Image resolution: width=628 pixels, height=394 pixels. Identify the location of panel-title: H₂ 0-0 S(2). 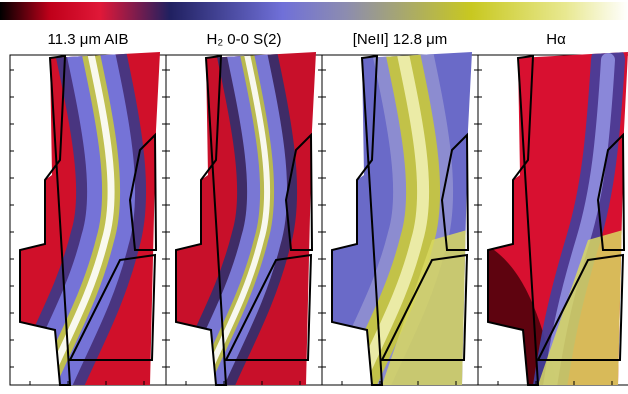
(243, 39).